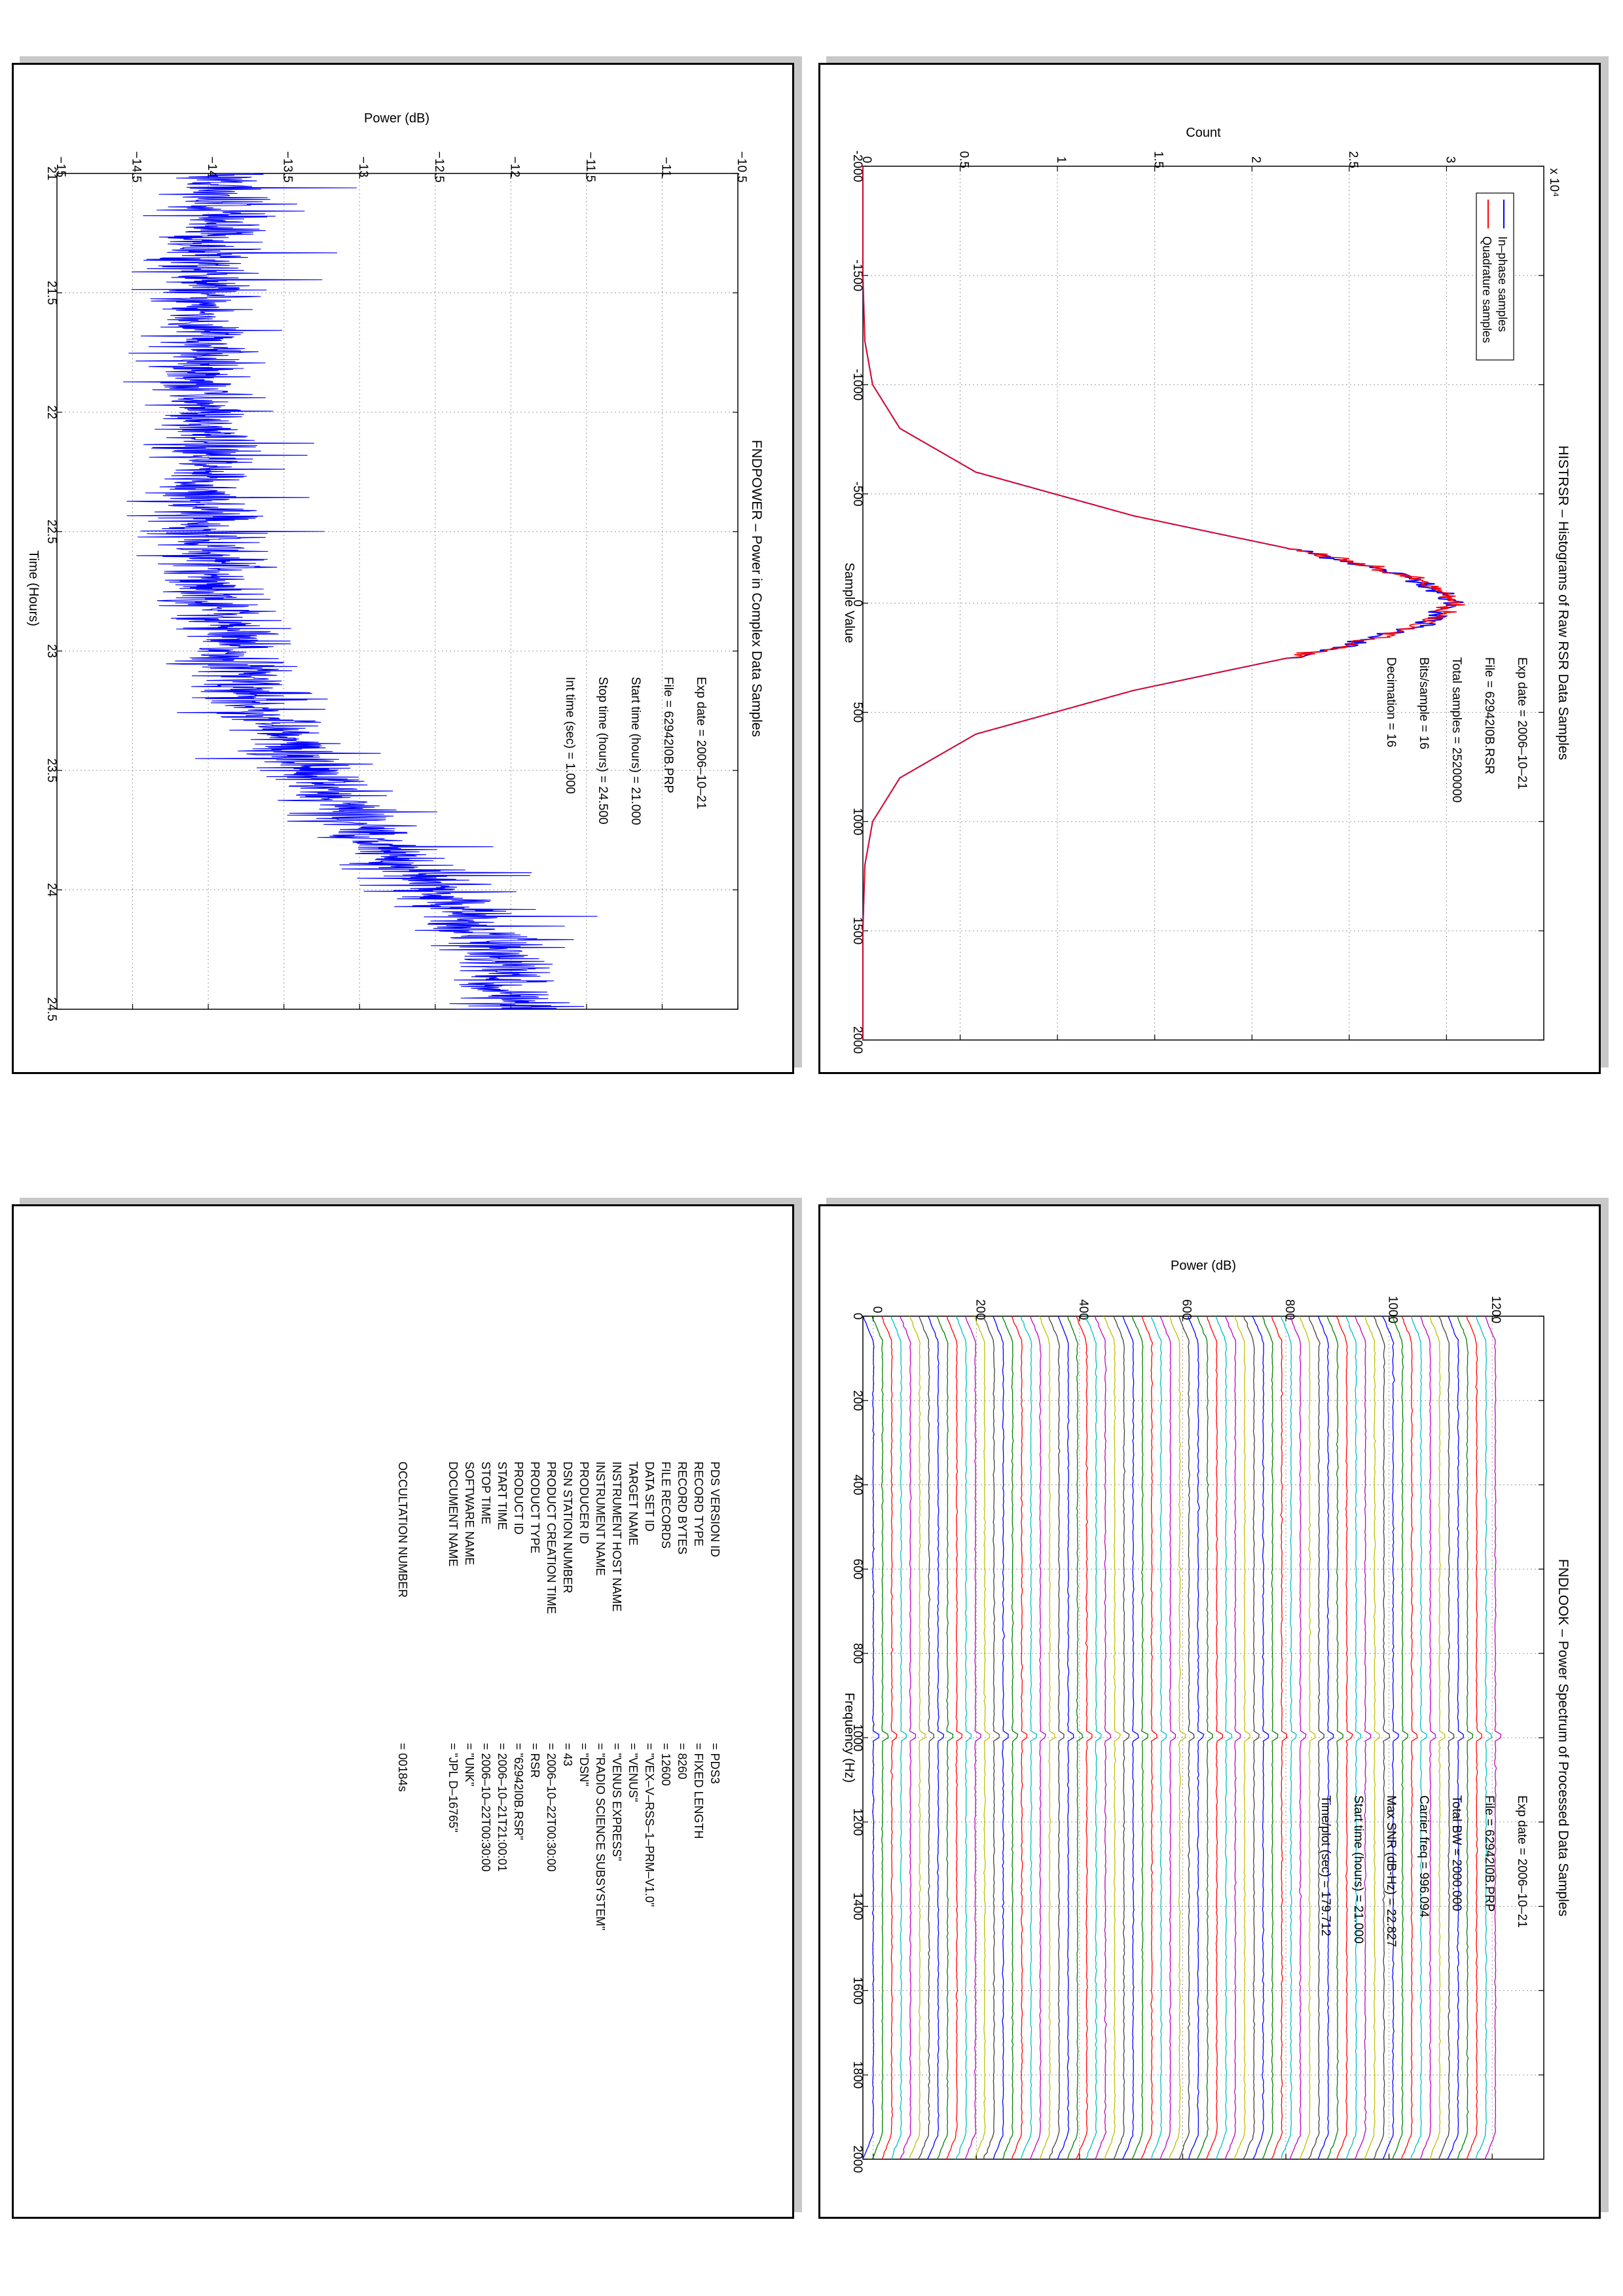  Describe the element at coordinates (756, 588) in the screenshot. I see `power-title: FNDPOWER – Power in Complex Data Samples` at that location.